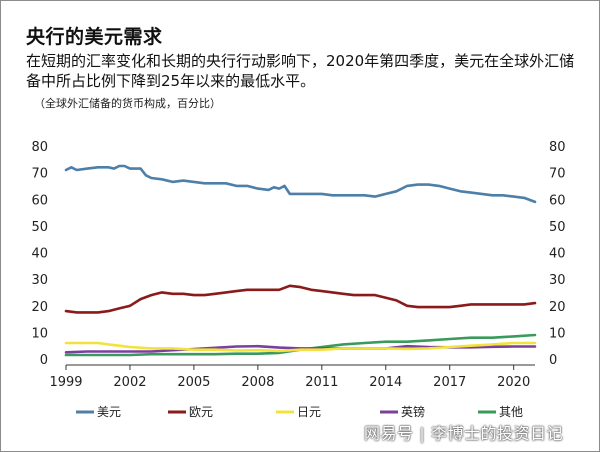  I want to click on x-tick-label: 2008, so click(257, 382).